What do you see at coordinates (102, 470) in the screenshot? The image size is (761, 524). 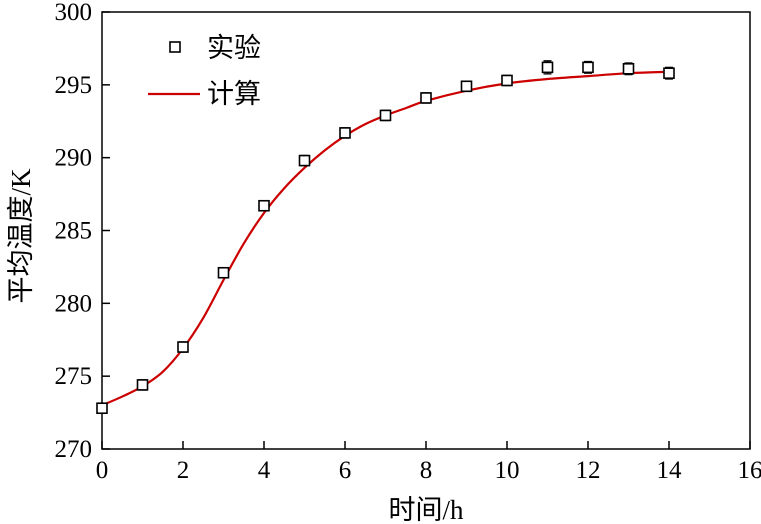 I see `x-tick-label: 0` at bounding box center [102, 470].